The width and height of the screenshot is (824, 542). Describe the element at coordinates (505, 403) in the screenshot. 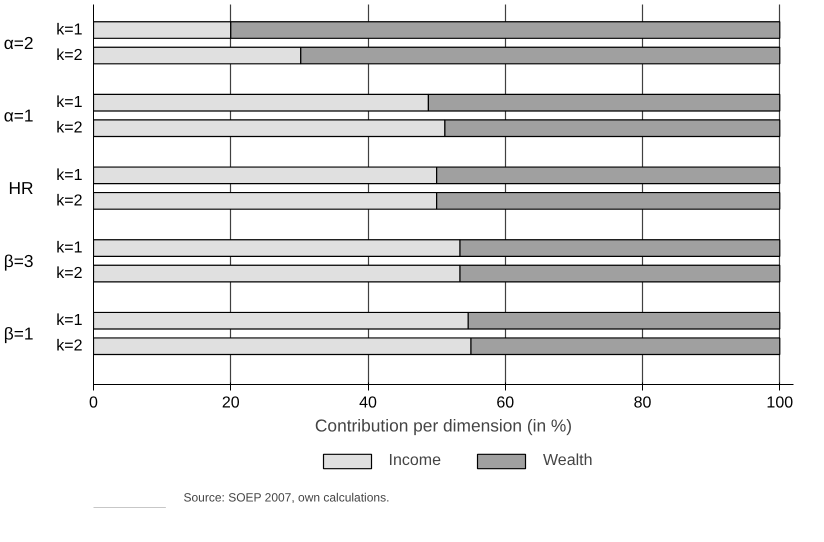

I see `x-tick-label: 60` at that location.